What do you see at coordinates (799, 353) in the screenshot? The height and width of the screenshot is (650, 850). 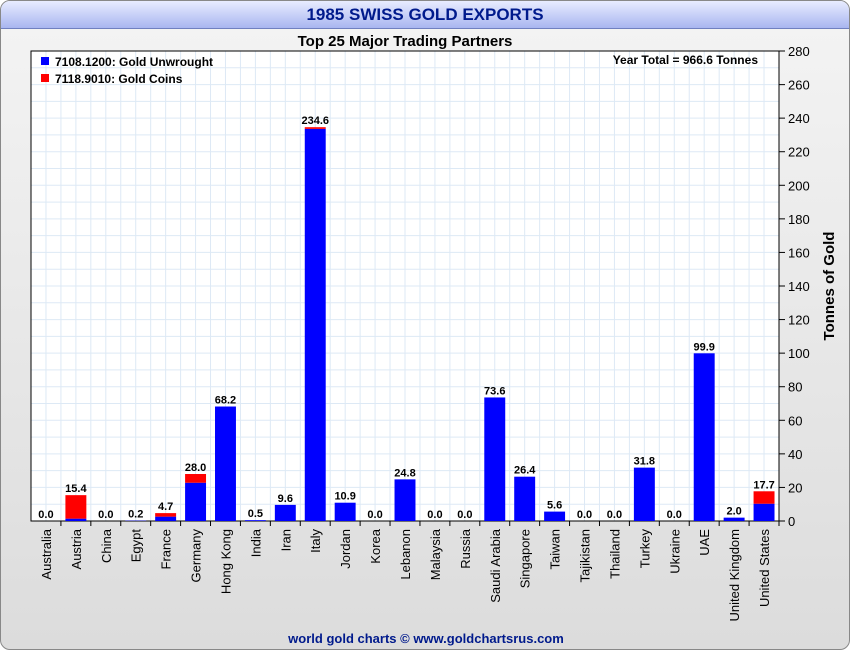 I see `y-tick-label: 100` at bounding box center [799, 353].